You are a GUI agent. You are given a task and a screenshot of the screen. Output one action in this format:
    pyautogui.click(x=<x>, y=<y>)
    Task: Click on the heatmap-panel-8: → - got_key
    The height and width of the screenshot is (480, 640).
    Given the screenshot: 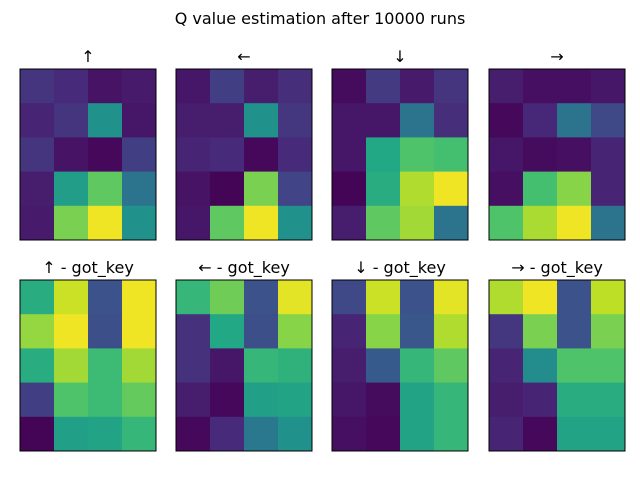 What is the action you would take?
    pyautogui.click(x=557, y=355)
    